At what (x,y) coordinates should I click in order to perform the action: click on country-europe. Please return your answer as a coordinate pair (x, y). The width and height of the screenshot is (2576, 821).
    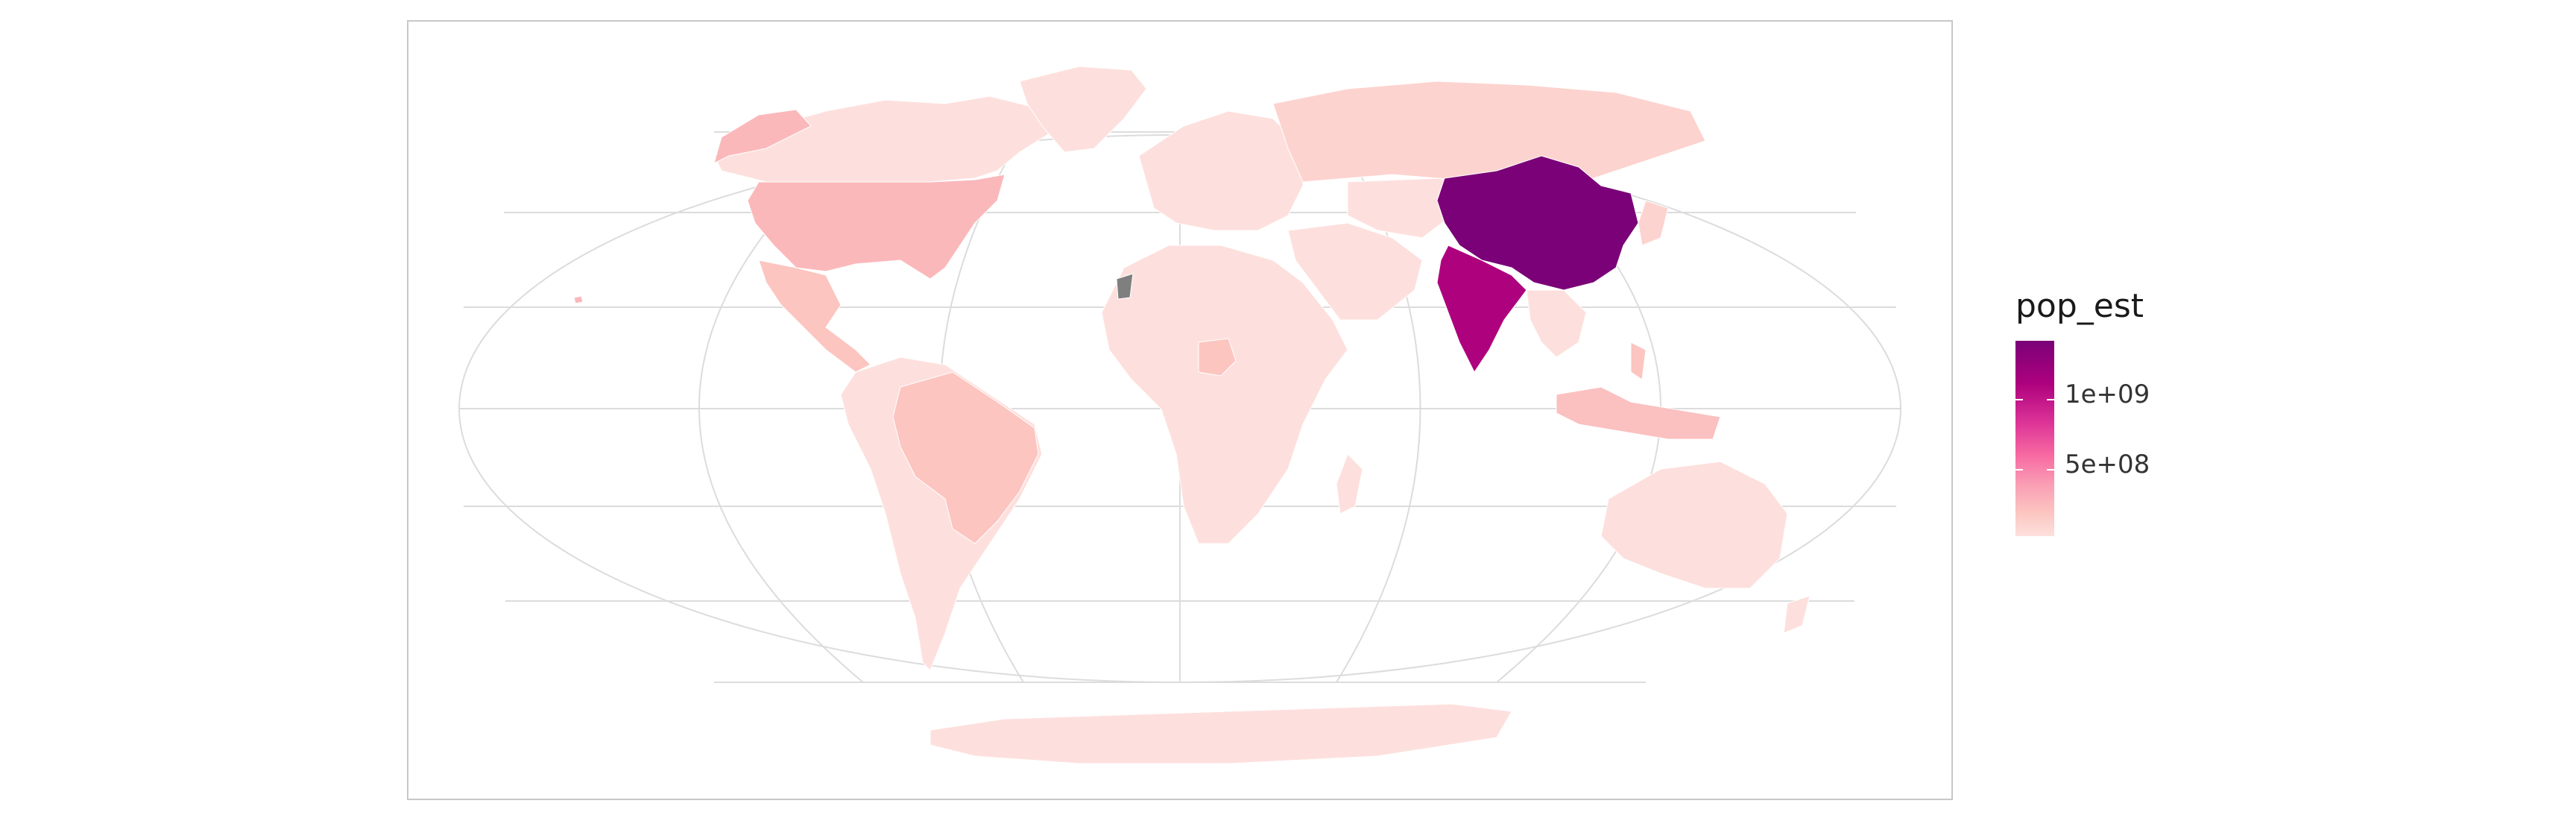
    Looking at the image, I should click on (1221, 170).